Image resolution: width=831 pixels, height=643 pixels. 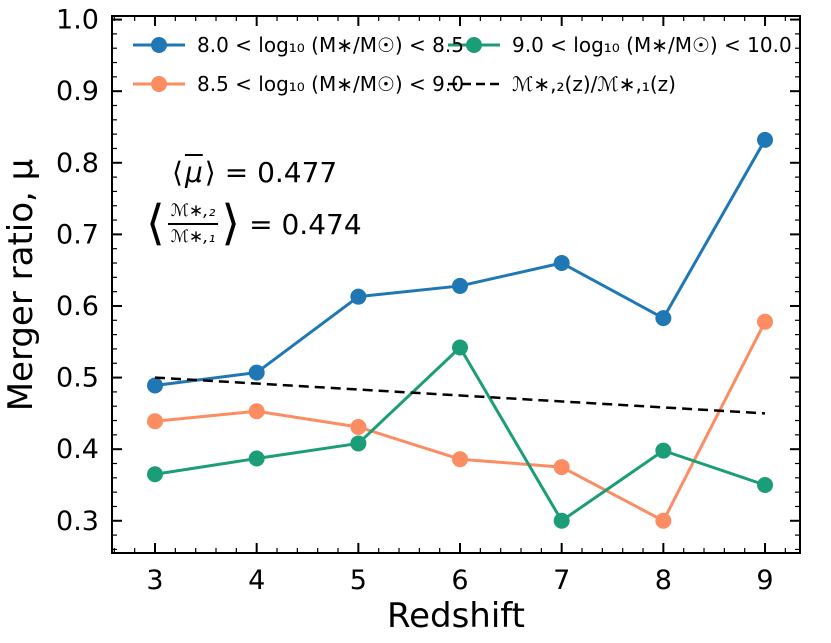 I want to click on y-axis-label: Merger ratio, μ, so click(x=21, y=285).